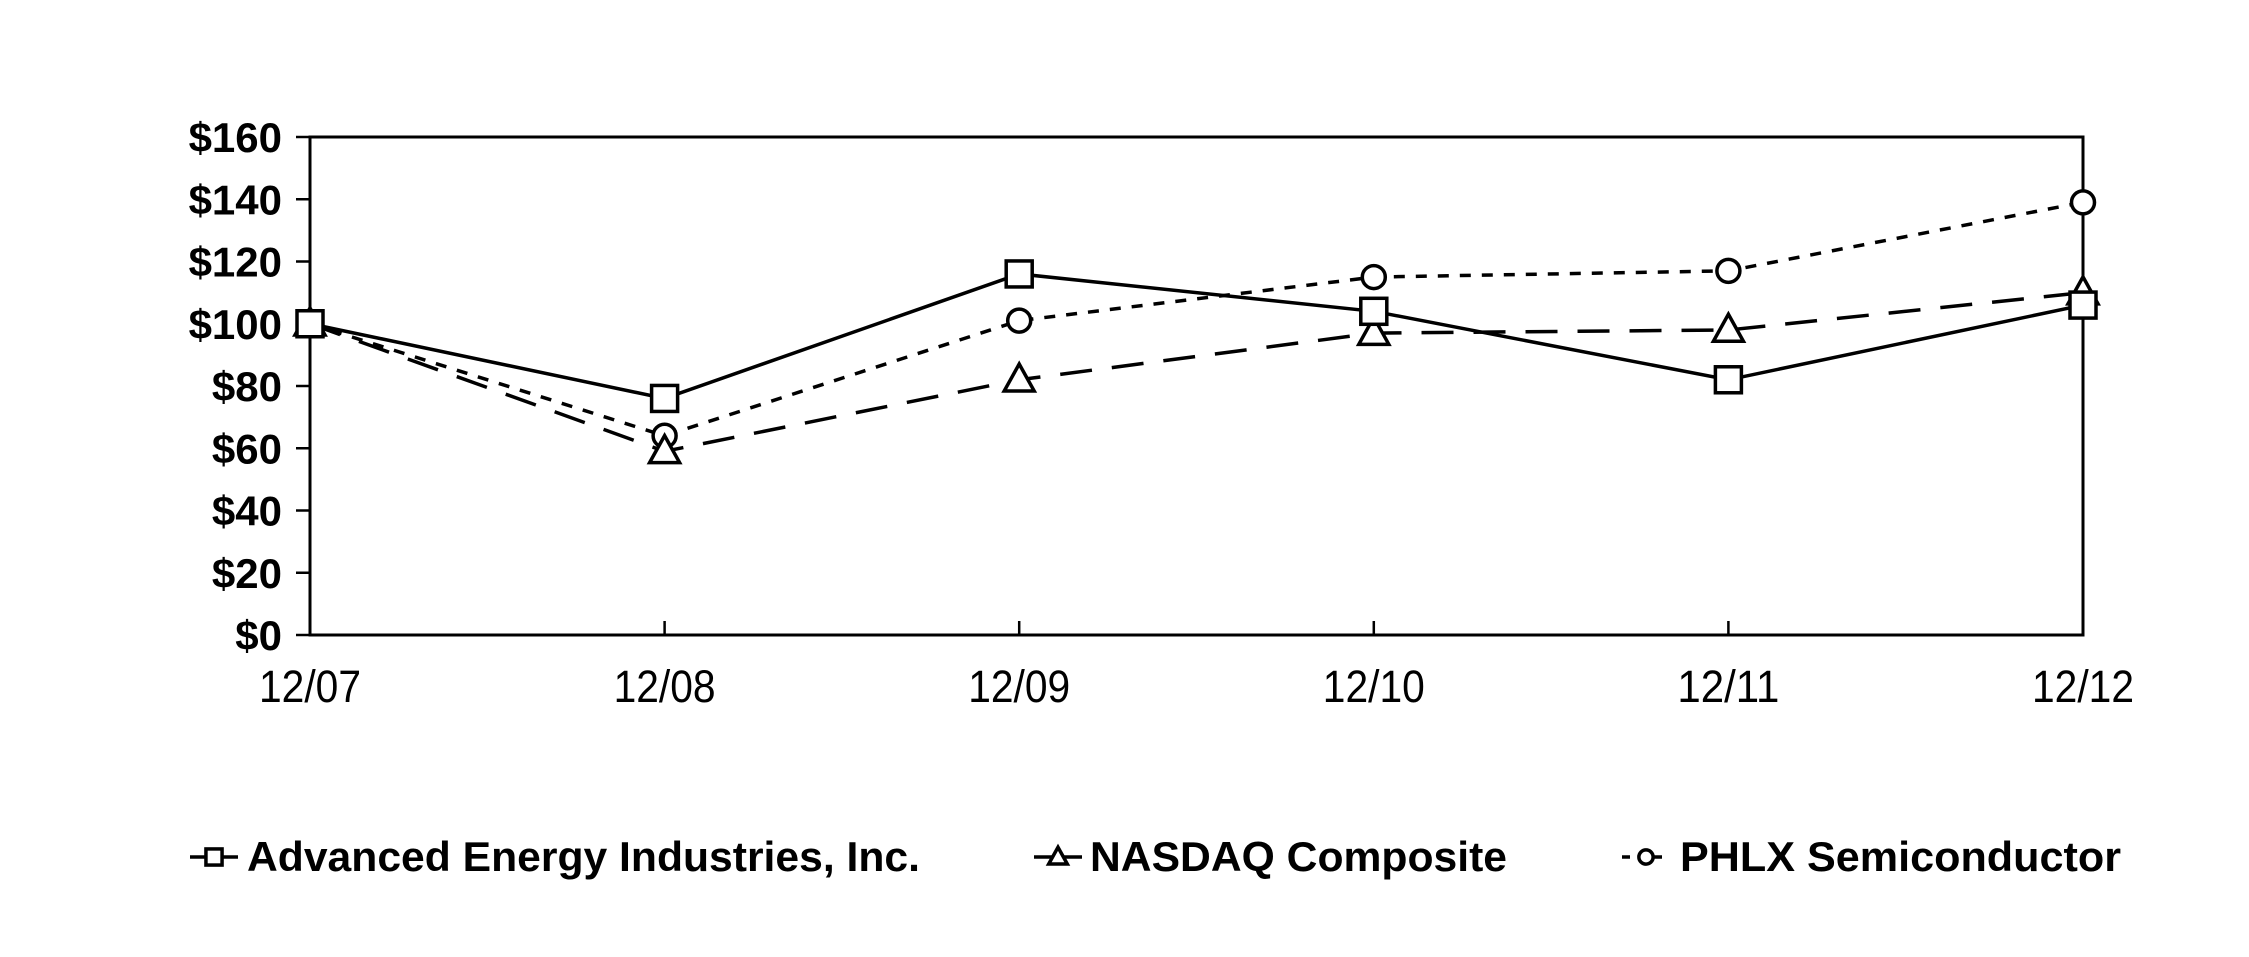  What do you see at coordinates (1019, 376) in the screenshot?
I see `data-point-nasdaq-composite-12-09-triangle-marker` at bounding box center [1019, 376].